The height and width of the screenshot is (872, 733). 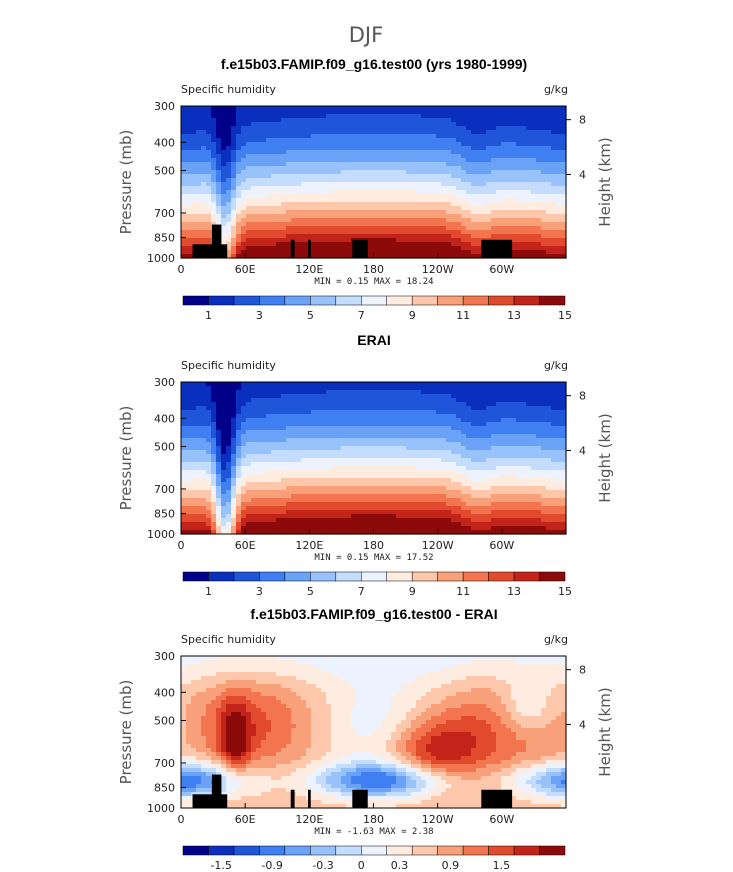 I want to click on y-tick-label: 700, so click(x=164, y=213).